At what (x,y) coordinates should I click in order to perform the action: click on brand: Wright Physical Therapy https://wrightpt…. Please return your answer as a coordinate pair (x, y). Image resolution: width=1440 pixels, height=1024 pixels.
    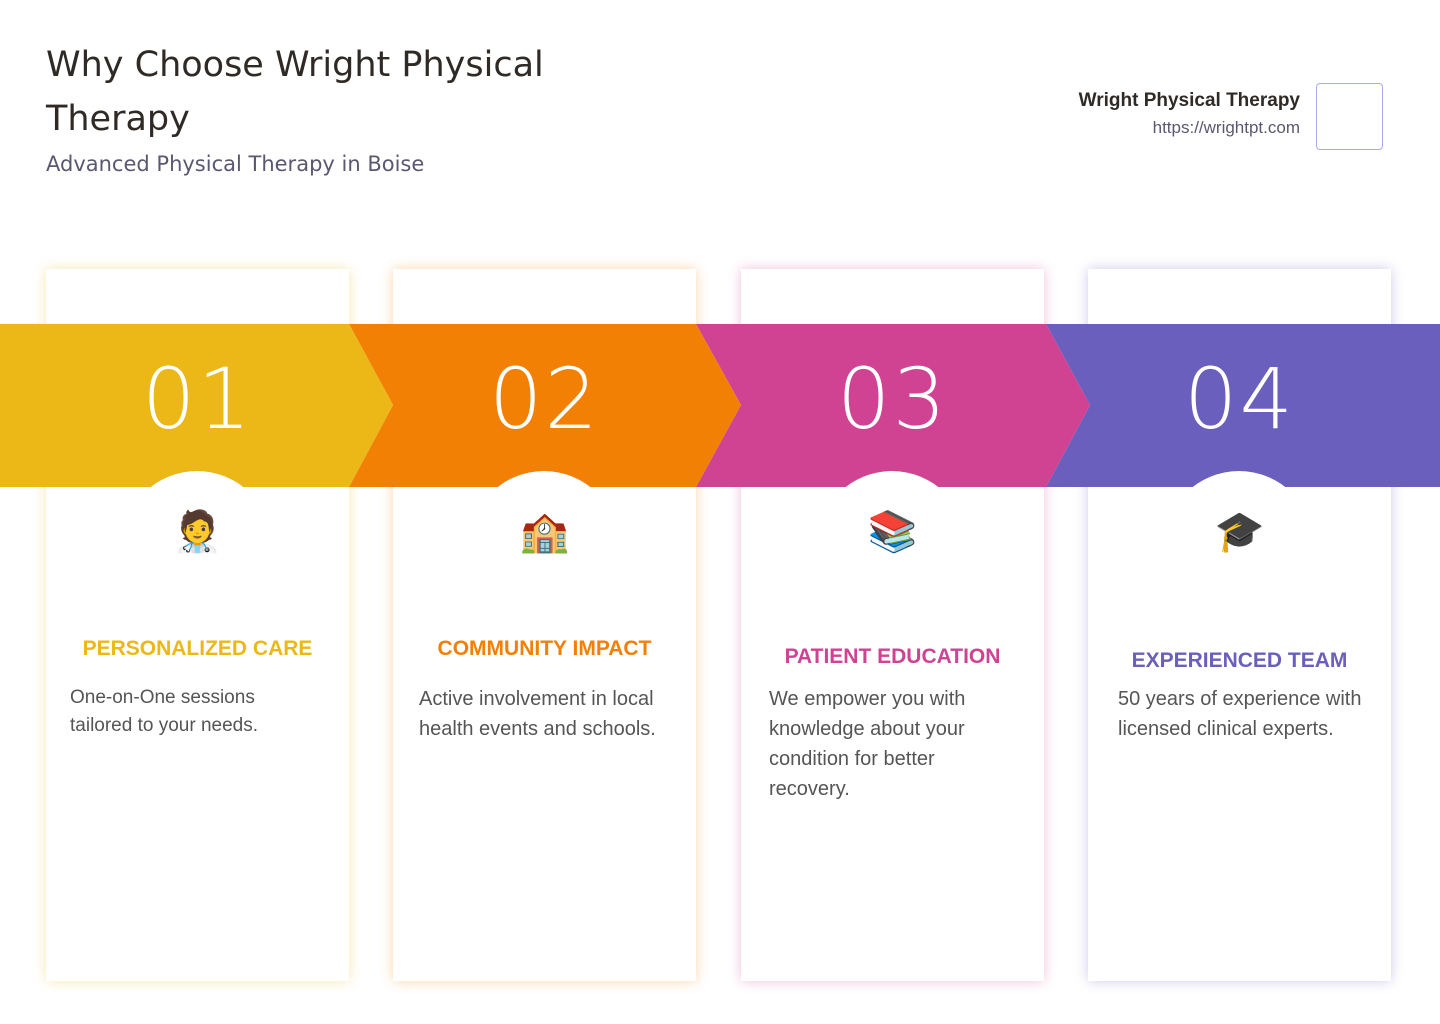
    Looking at the image, I should click on (1189, 114).